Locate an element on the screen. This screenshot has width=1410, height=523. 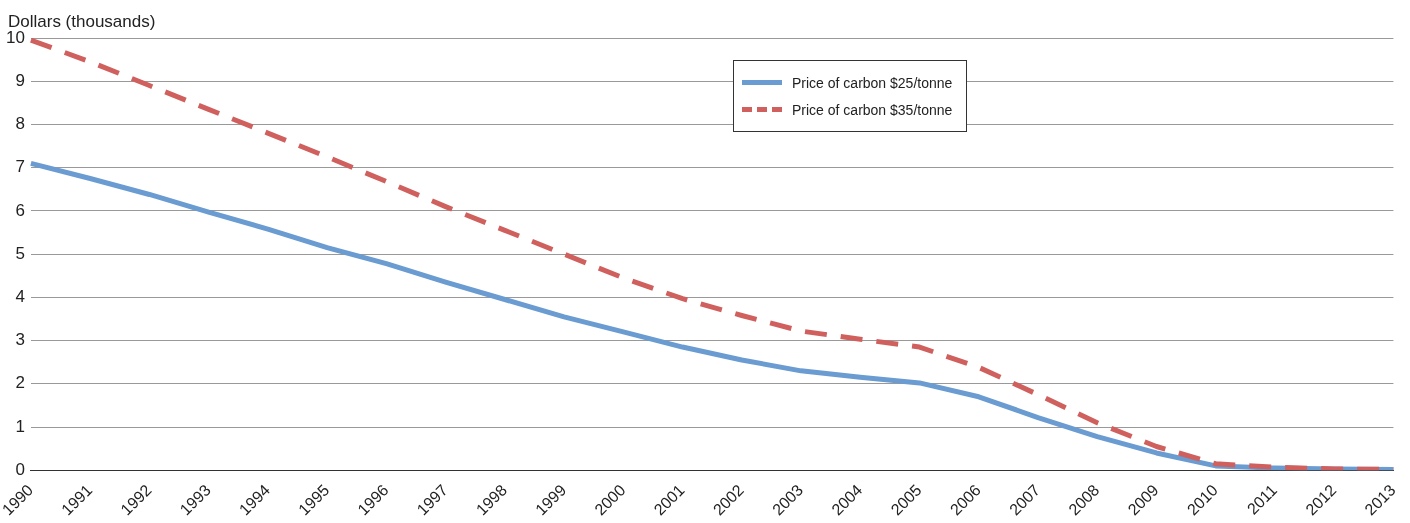
y-tick-label: 5 is located at coordinates (20, 253).